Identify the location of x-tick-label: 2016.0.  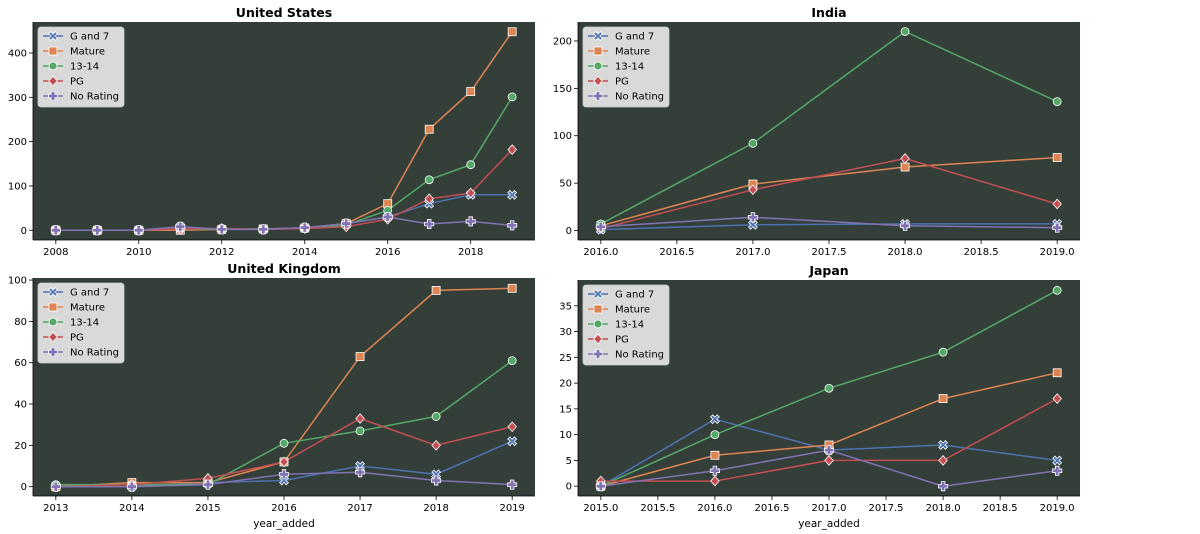
(600, 252).